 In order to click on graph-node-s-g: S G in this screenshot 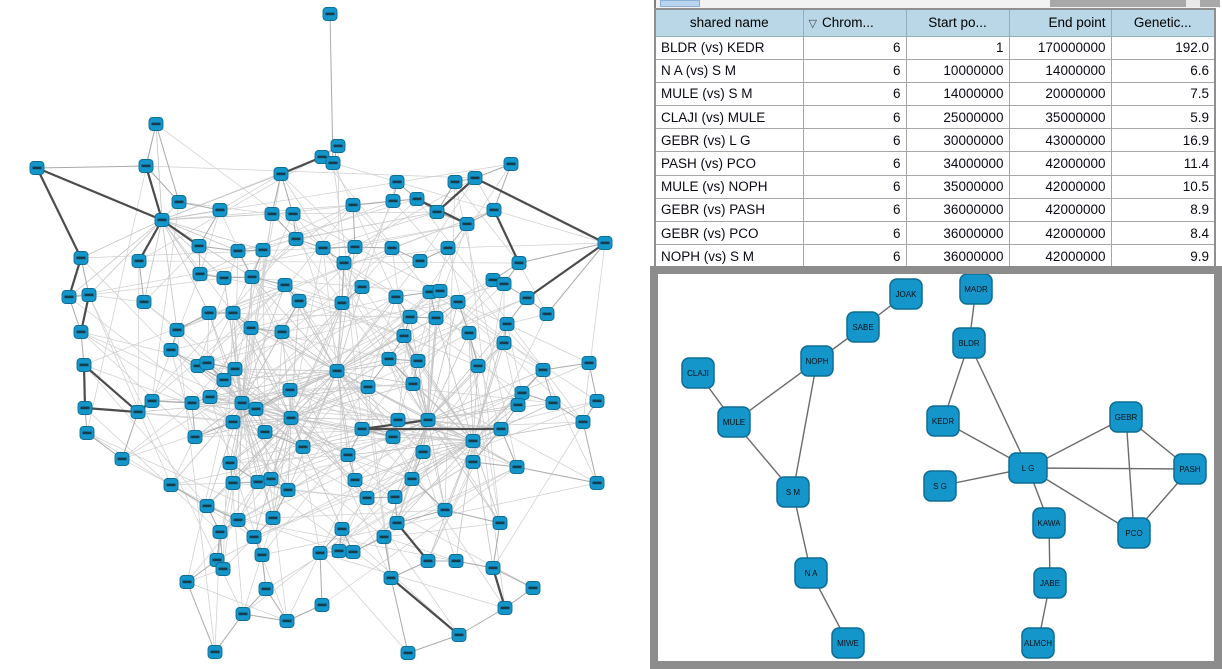, I will do `click(940, 486)`.